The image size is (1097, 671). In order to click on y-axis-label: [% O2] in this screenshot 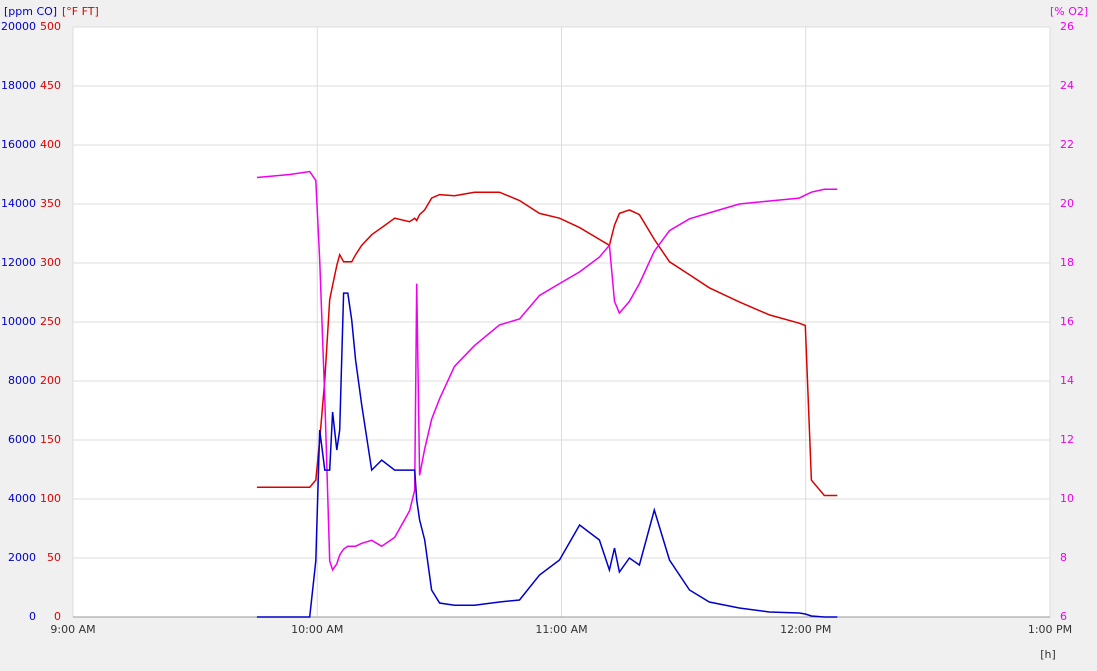, I will do `click(1069, 11)`.